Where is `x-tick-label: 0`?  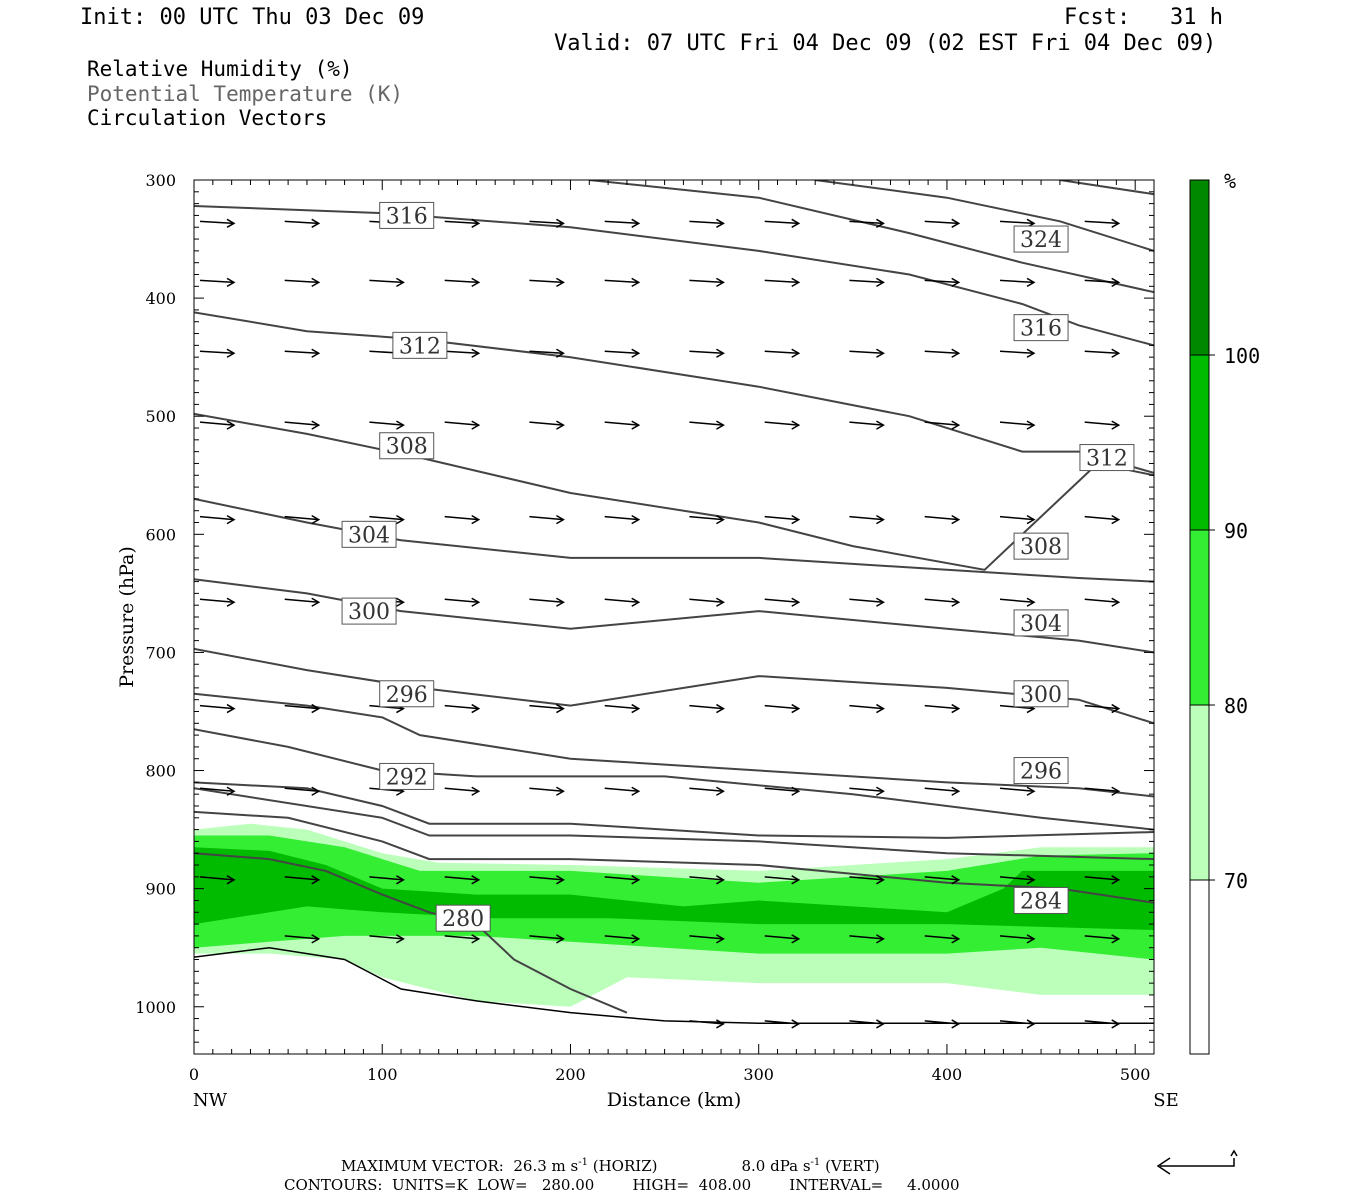 x-tick-label: 0 is located at coordinates (194, 1074).